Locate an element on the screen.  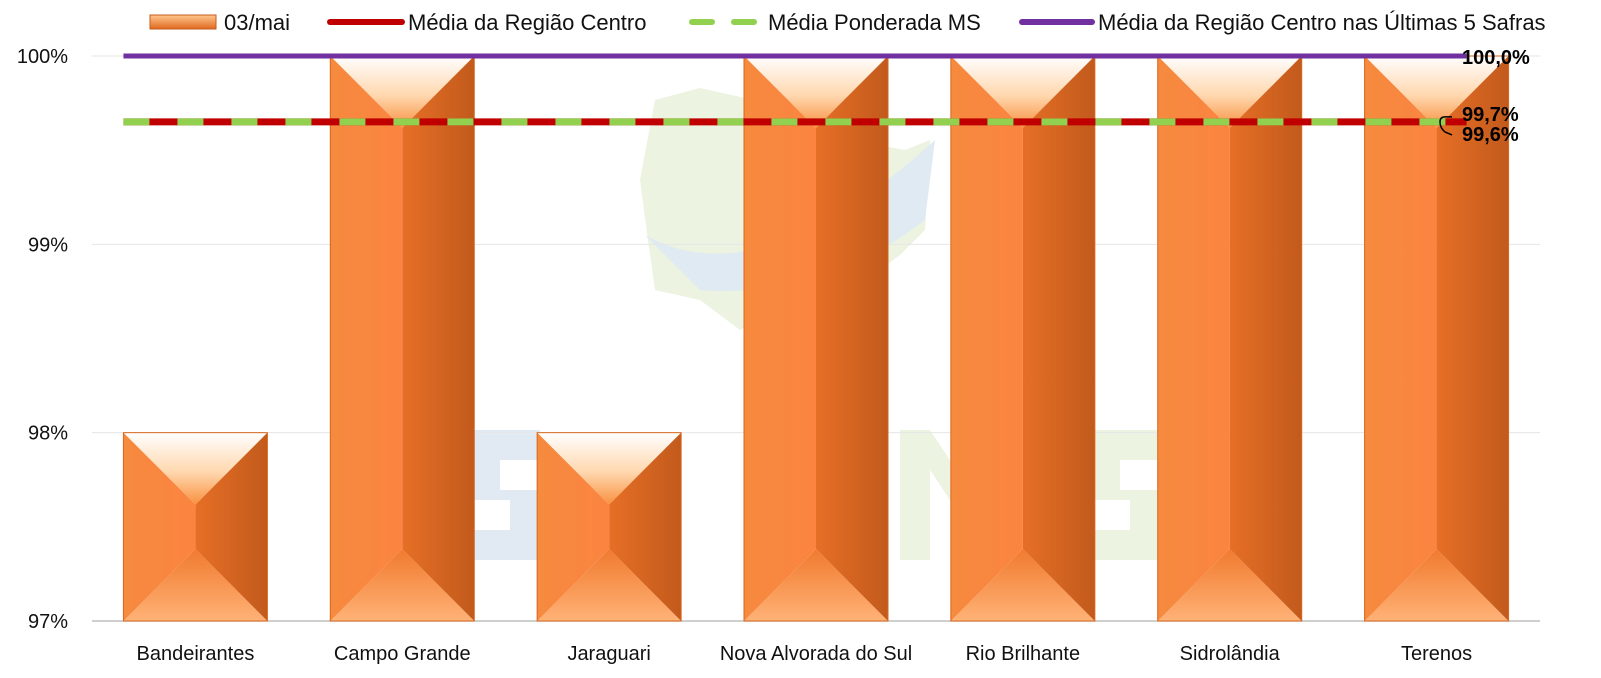
label-media-ponderada-ms: 99,6% is located at coordinates (1490, 135).